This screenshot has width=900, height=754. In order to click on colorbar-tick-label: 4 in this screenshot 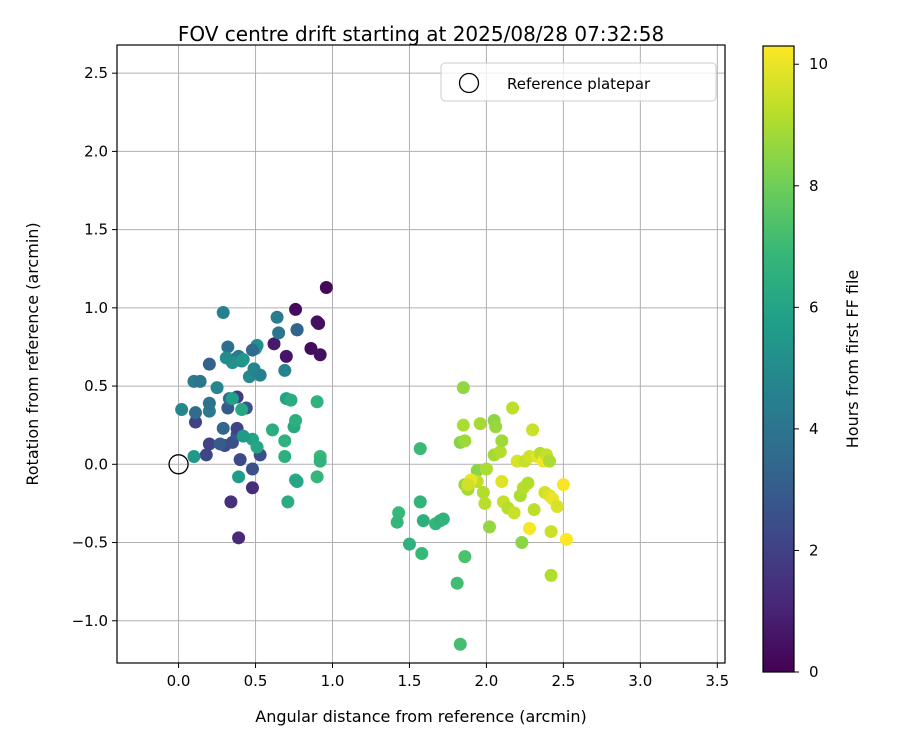, I will do `click(814, 429)`.